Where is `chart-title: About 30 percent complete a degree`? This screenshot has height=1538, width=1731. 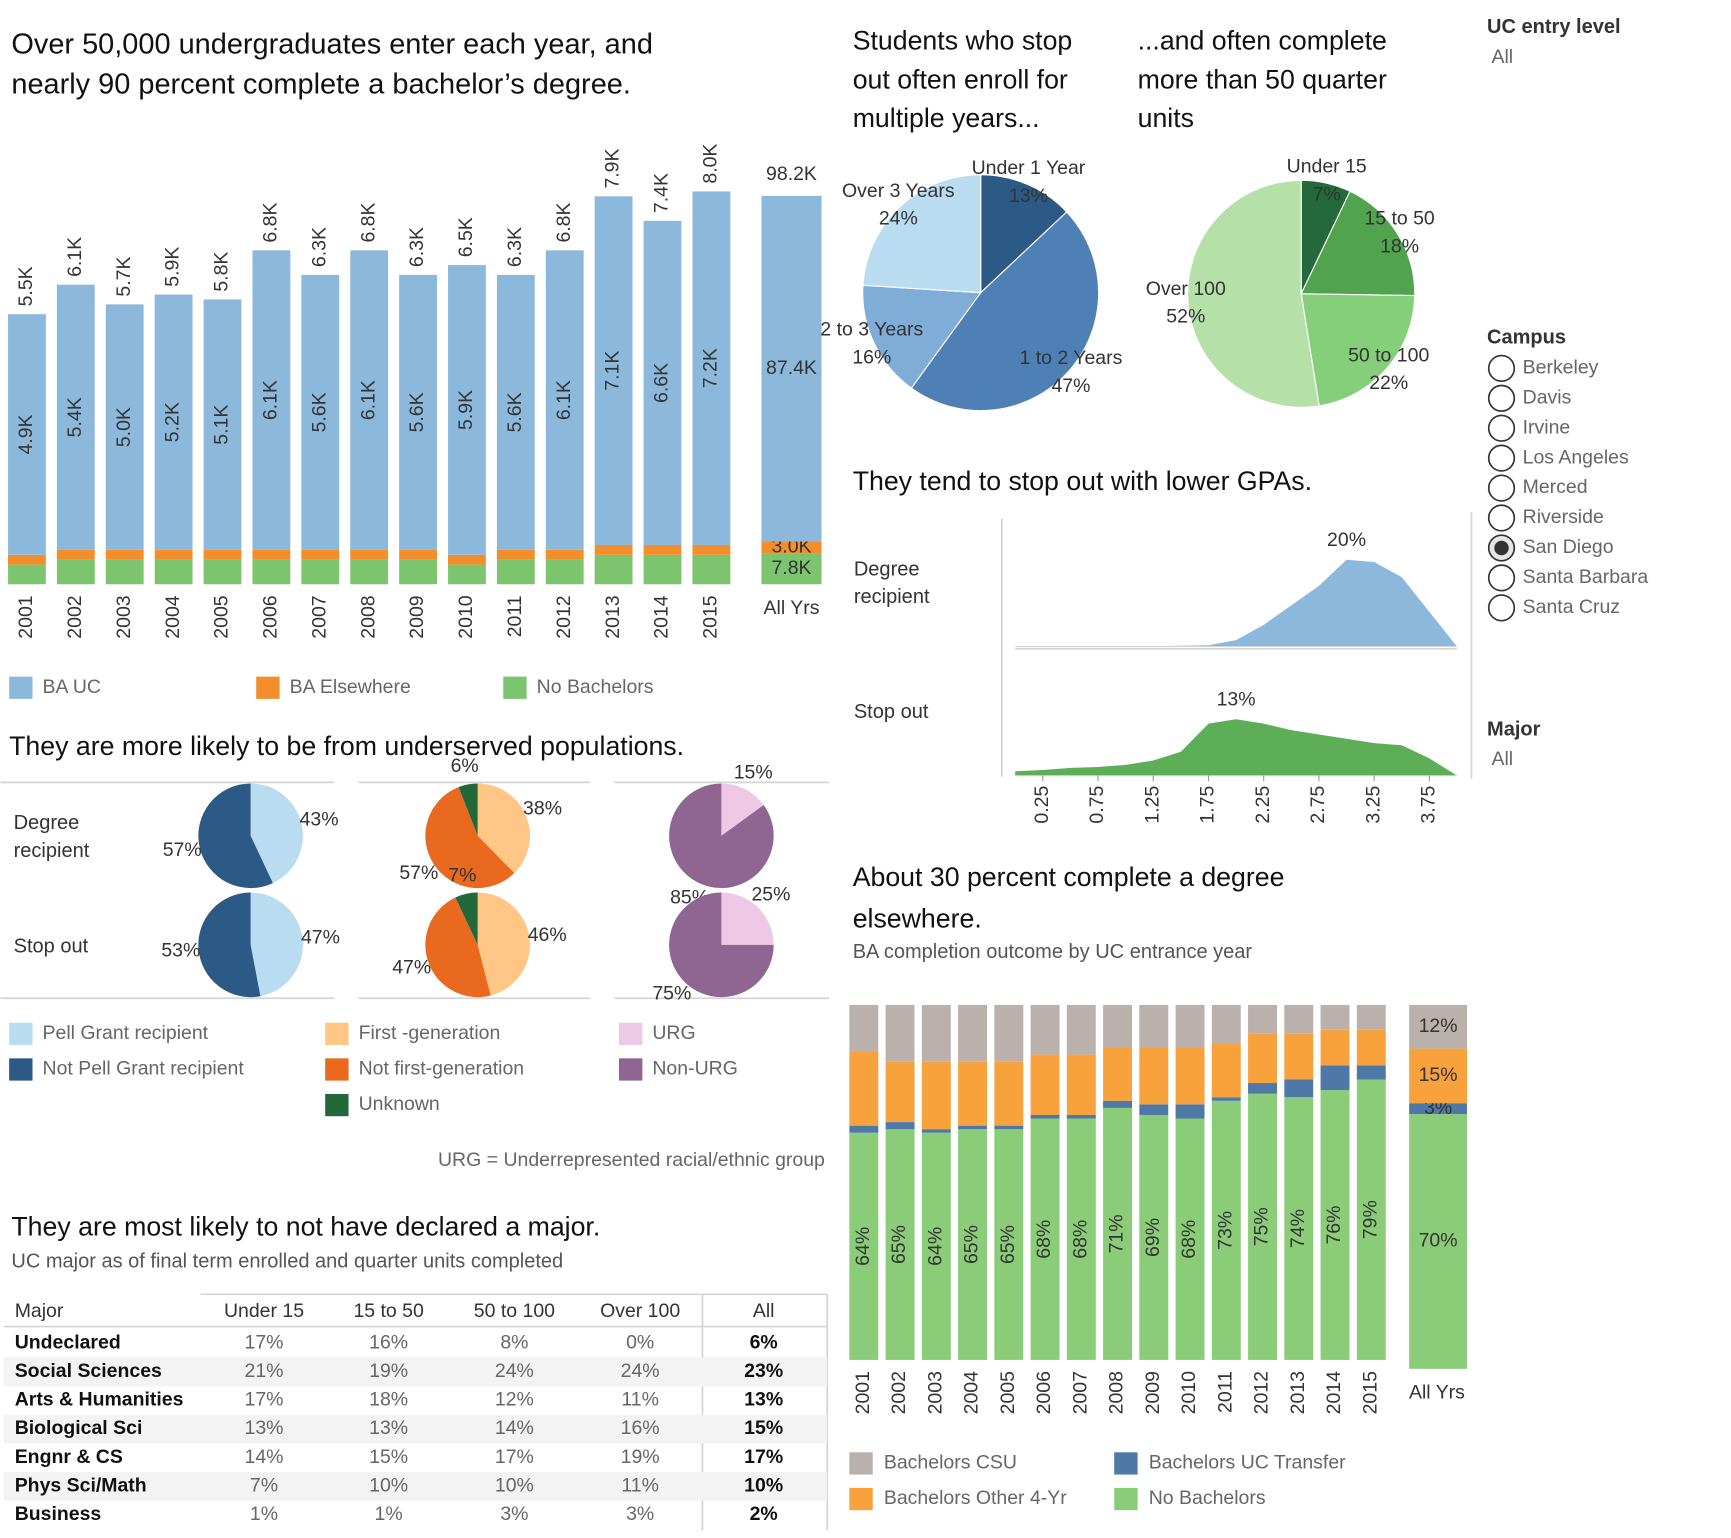 chart-title: About 30 percent complete a degree is located at coordinates (1069, 877).